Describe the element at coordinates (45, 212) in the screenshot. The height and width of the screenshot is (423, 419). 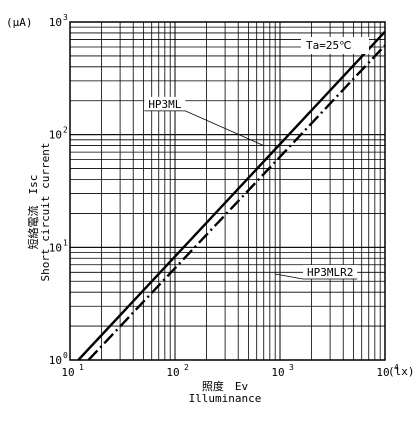
I see `y-axis-label-en: Short circuit current` at that location.